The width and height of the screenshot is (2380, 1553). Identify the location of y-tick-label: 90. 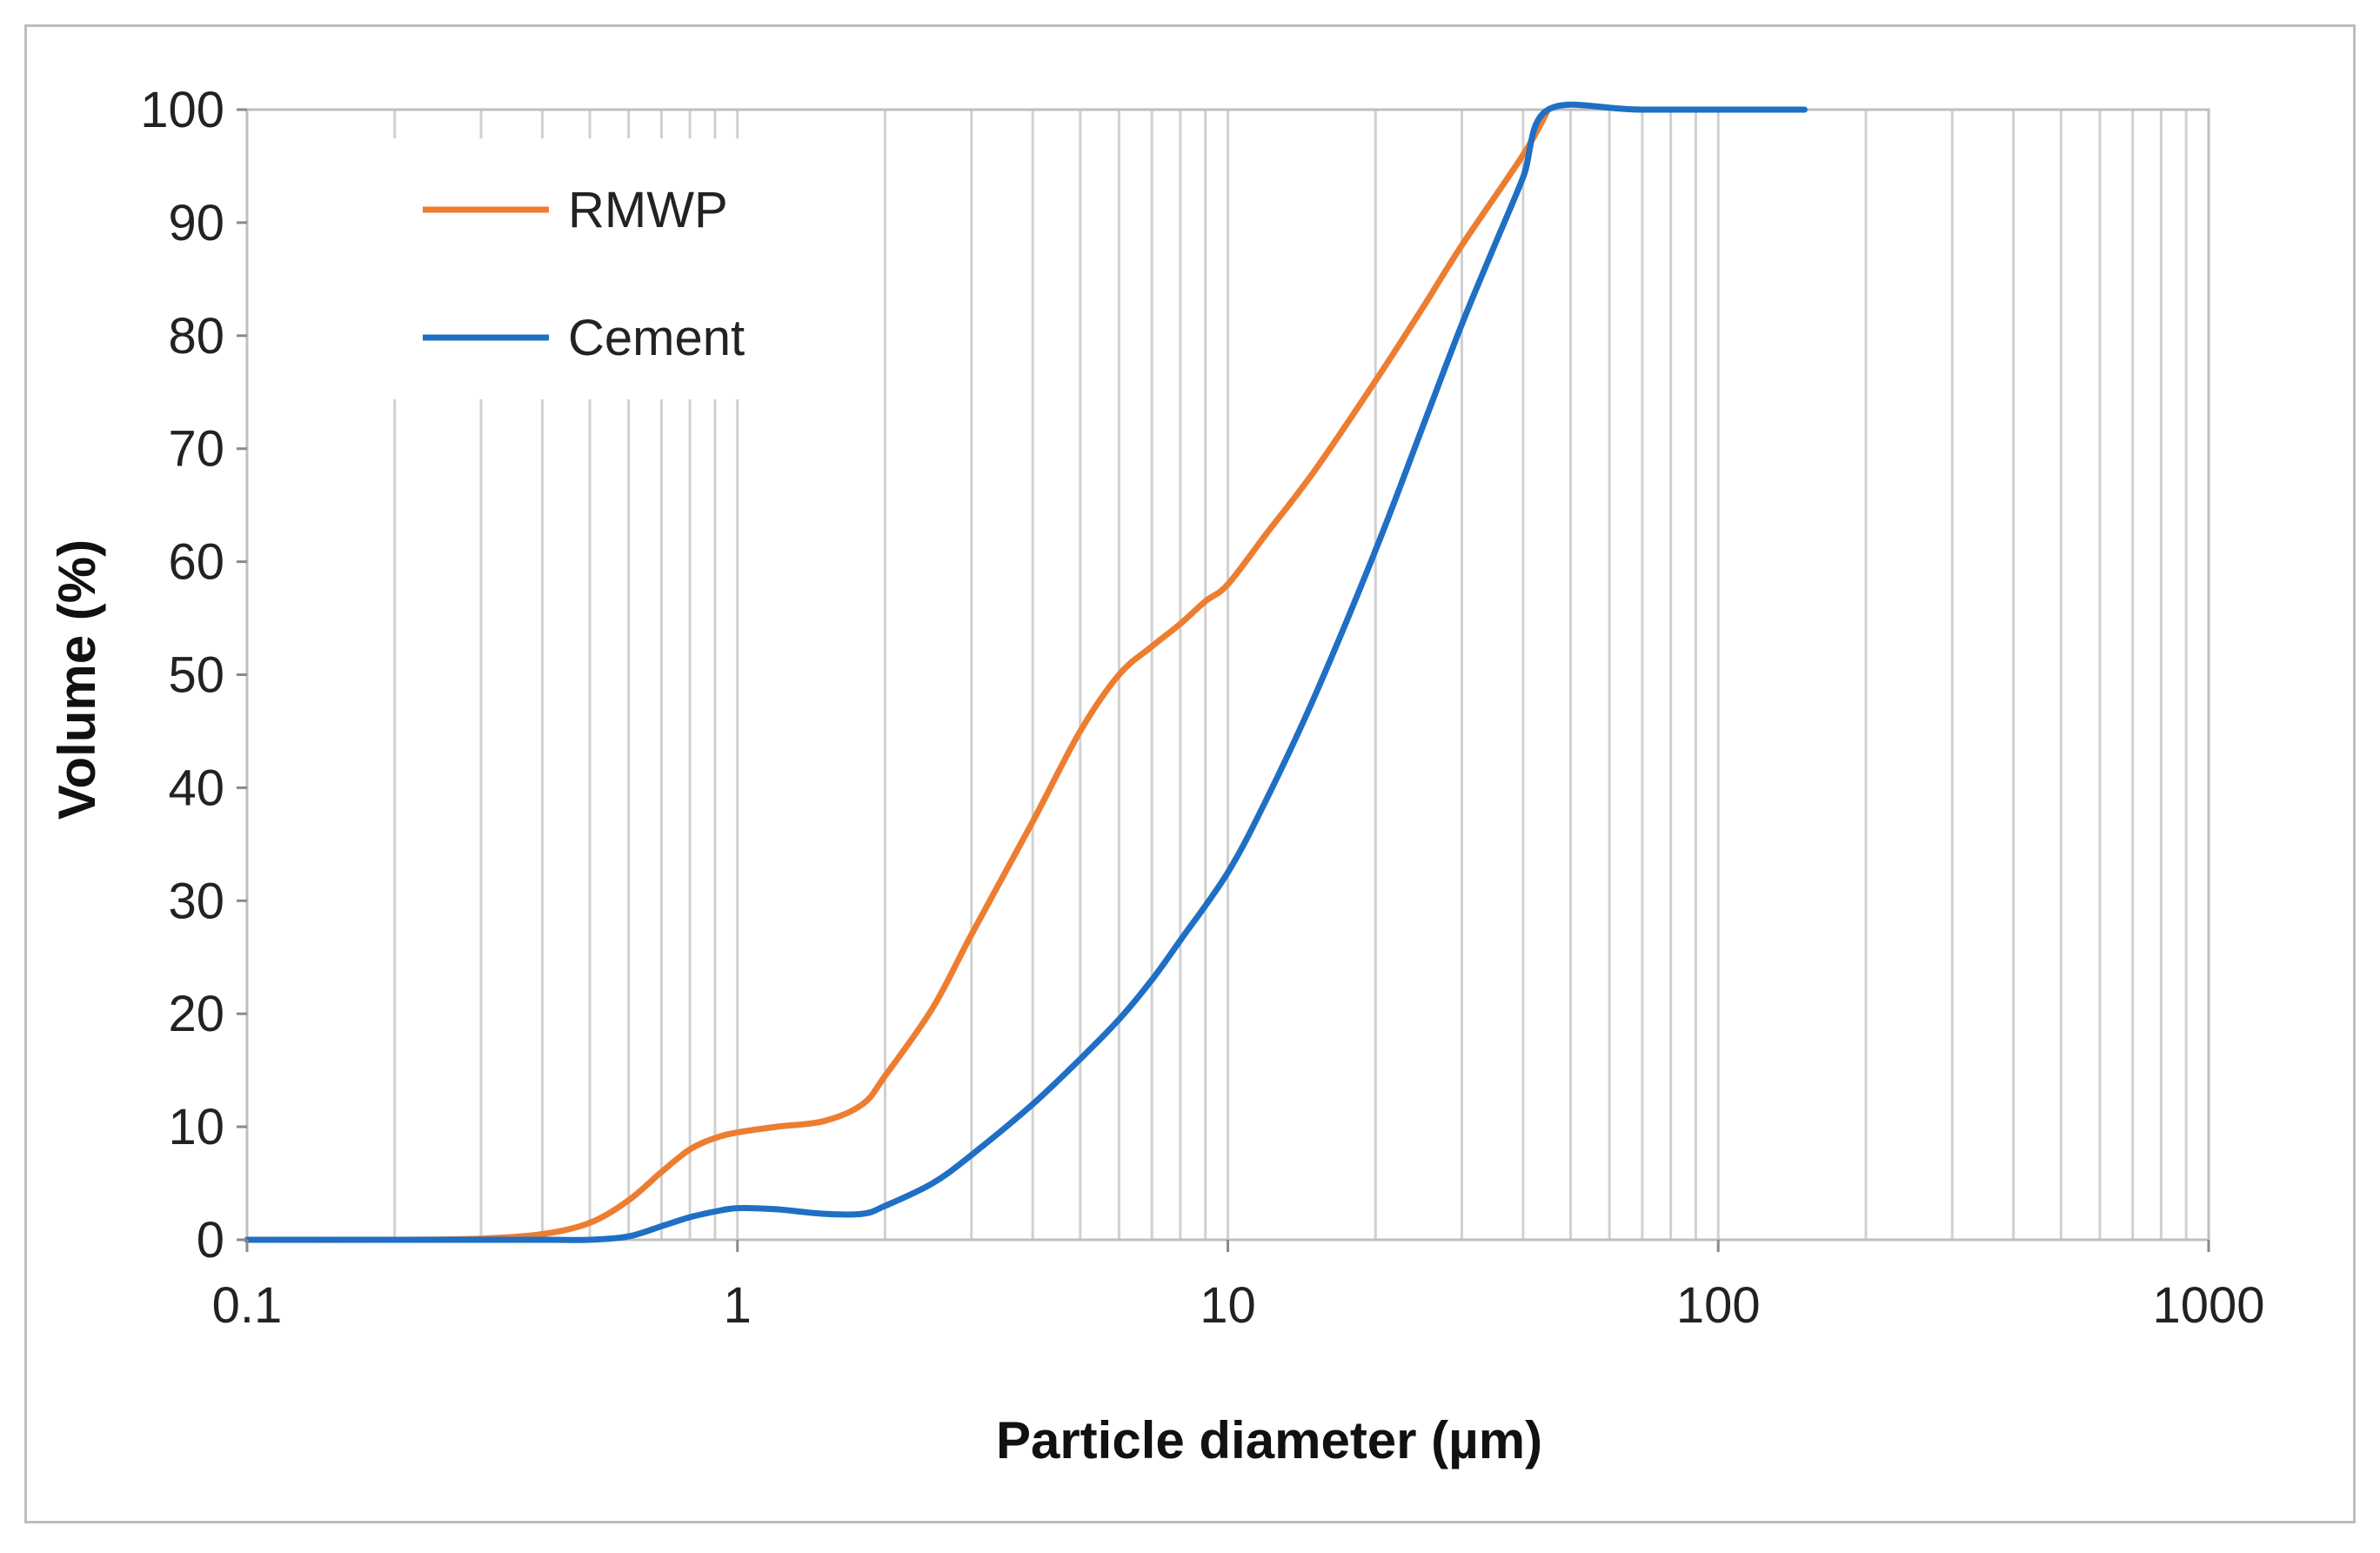
(196, 223).